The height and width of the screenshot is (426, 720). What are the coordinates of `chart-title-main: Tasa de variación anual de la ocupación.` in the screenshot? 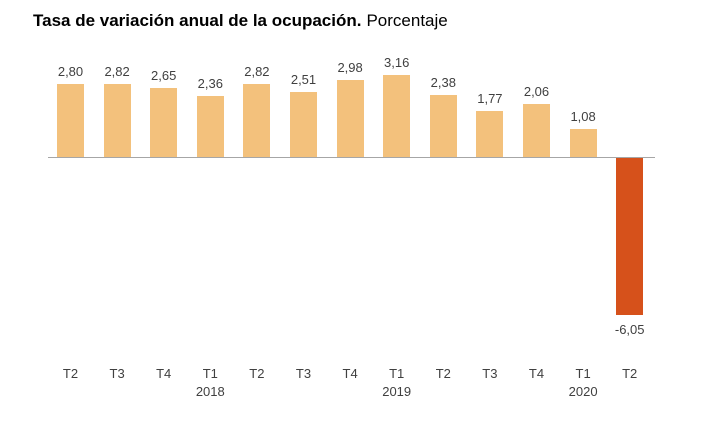 It's located at (197, 20).